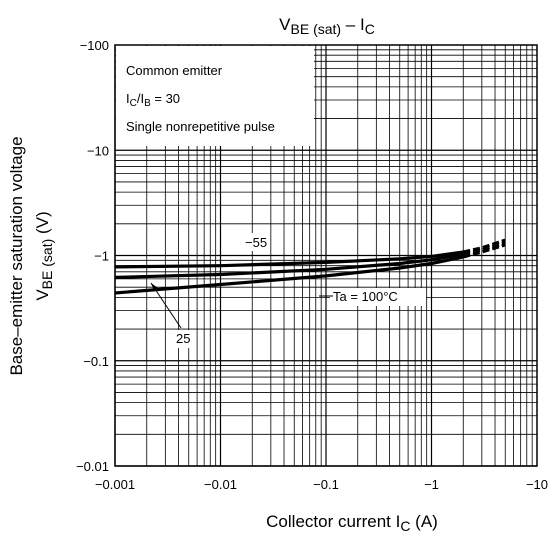 The image size is (560, 542). I want to click on series-curves, so click(310, 266).